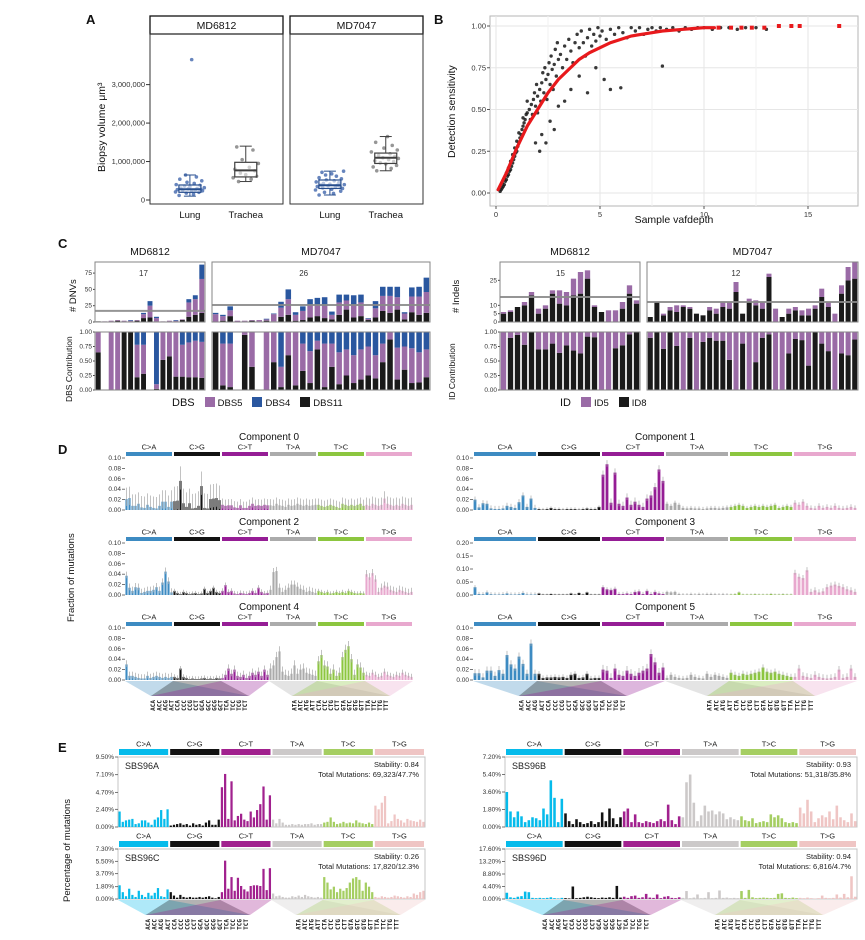 The height and width of the screenshot is (940, 865). What do you see at coordinates (778, 924) in the screenshot?
I see `svg-text: GTC` at bounding box center [778, 924].